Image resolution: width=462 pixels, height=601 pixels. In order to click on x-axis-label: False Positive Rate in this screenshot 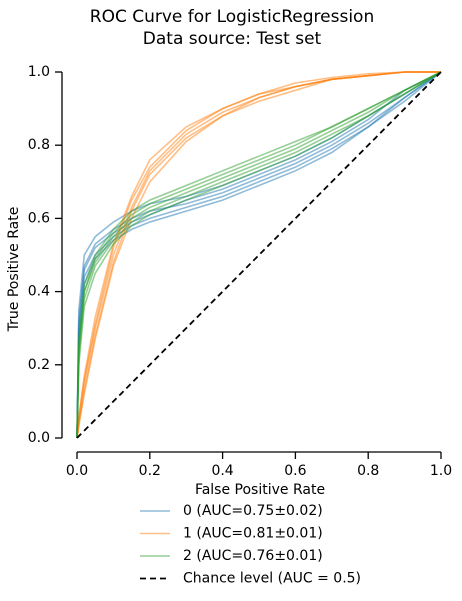, I will do `click(260, 490)`.